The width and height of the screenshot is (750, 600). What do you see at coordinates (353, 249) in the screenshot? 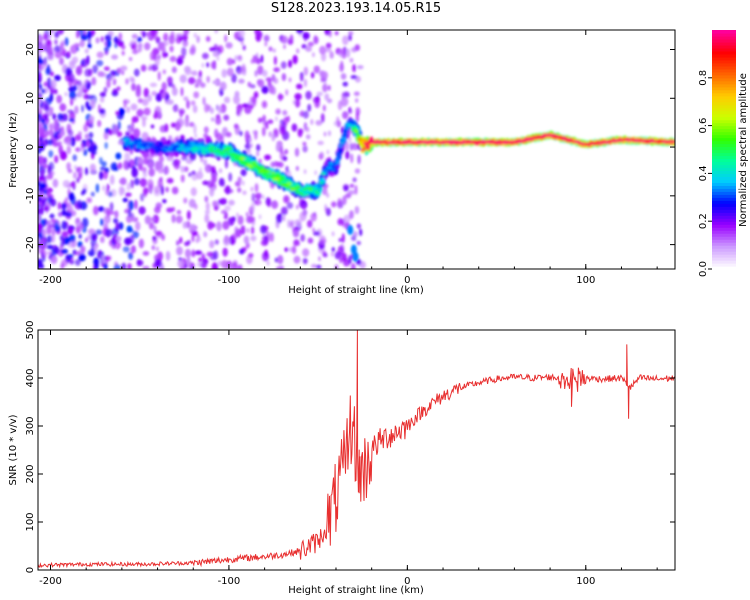
I see `echo-blob` at bounding box center [353, 249].